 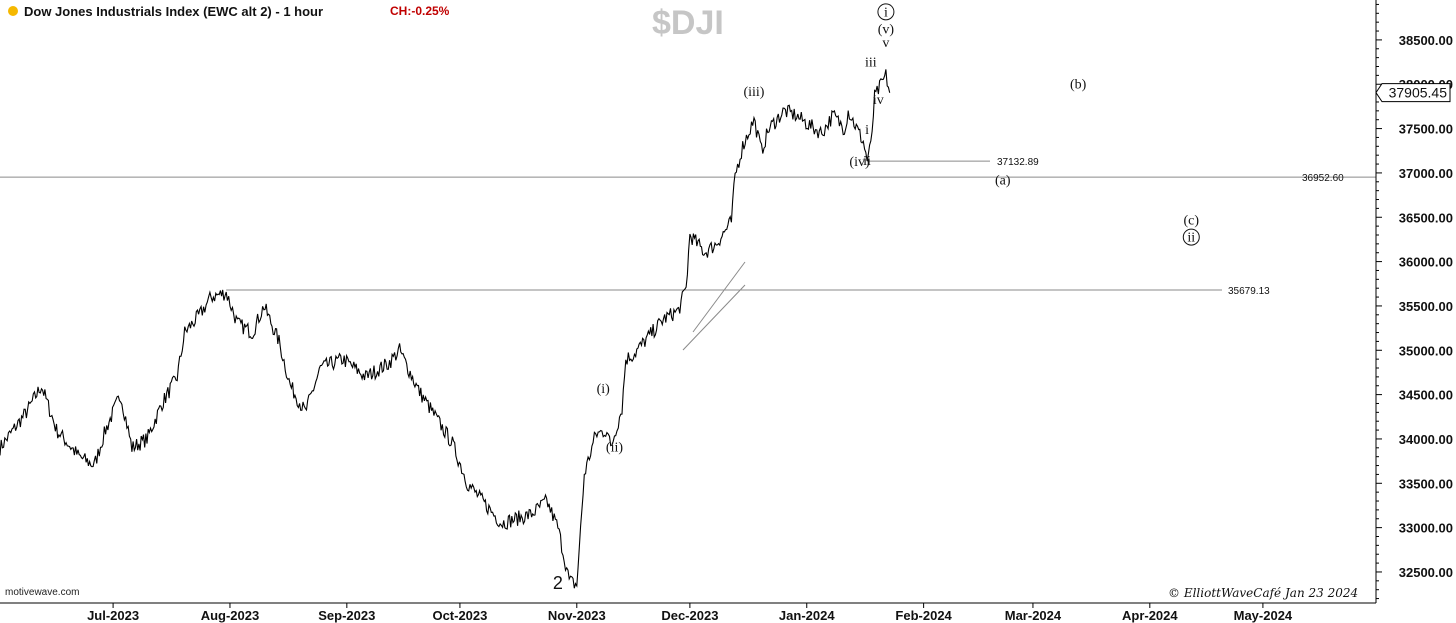 What do you see at coordinates (688, 23) in the screenshot?
I see `symbol-watermark: $DJI` at bounding box center [688, 23].